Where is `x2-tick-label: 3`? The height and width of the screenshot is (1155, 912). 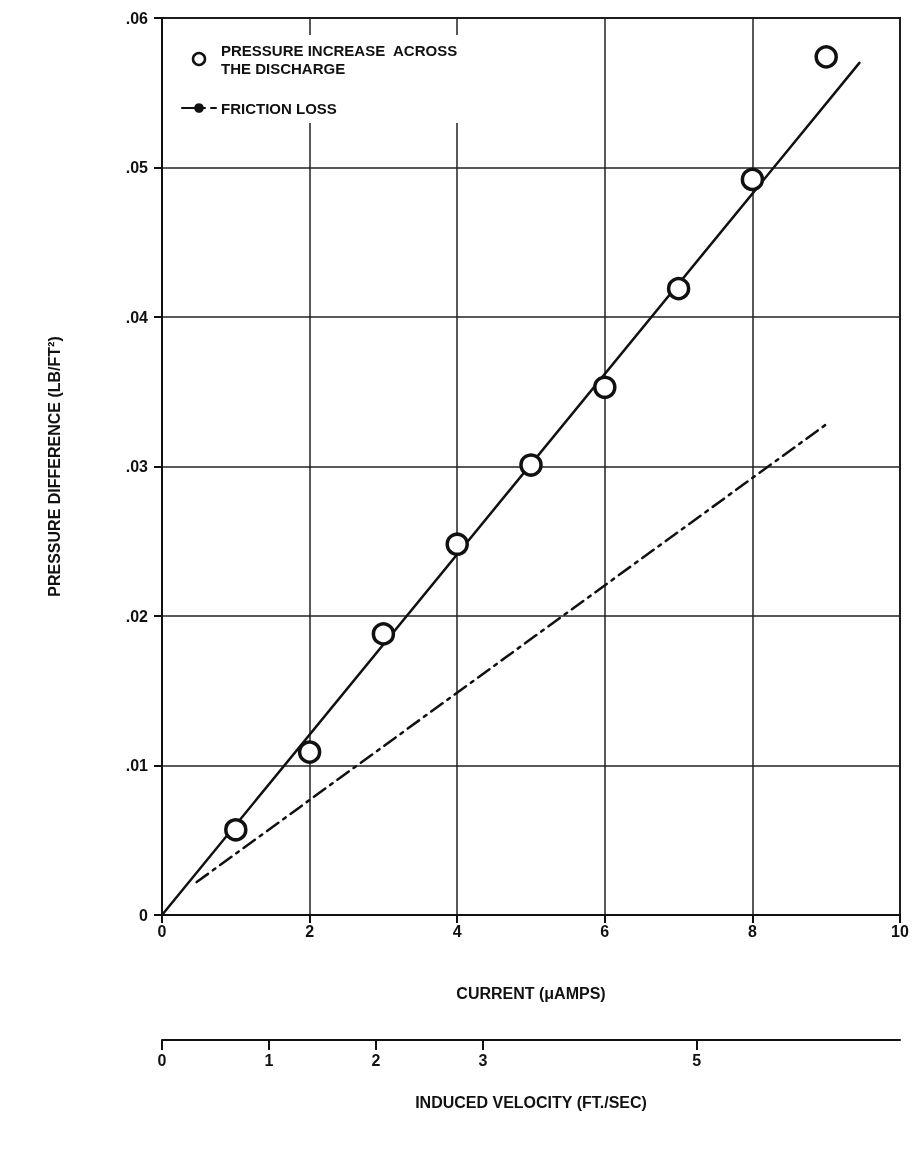
x2-tick-label: 3 is located at coordinates (483, 1060).